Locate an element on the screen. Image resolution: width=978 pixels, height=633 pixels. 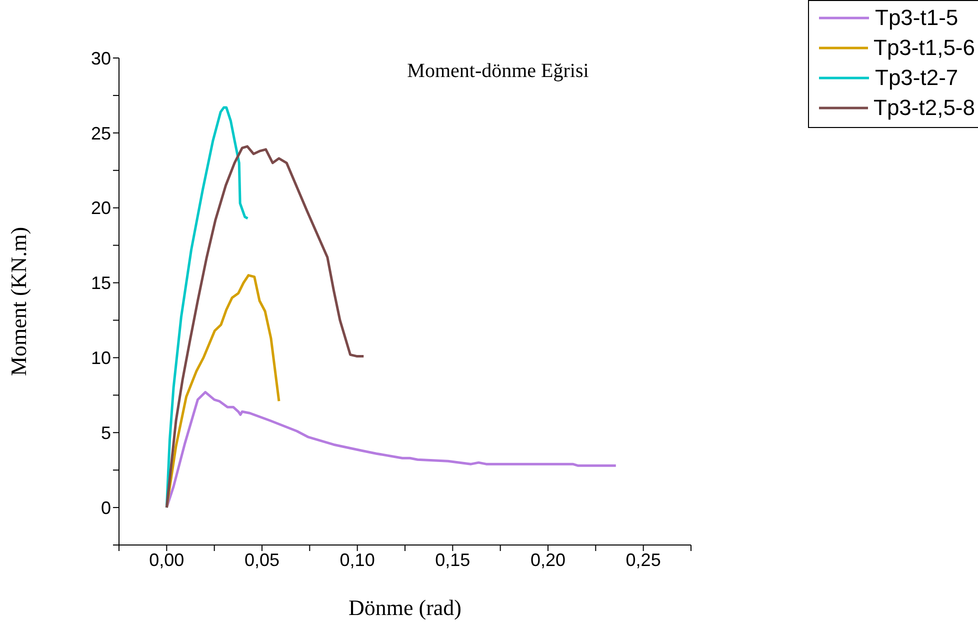
x-axis-title: Dönme (rad) is located at coordinates (405, 607).